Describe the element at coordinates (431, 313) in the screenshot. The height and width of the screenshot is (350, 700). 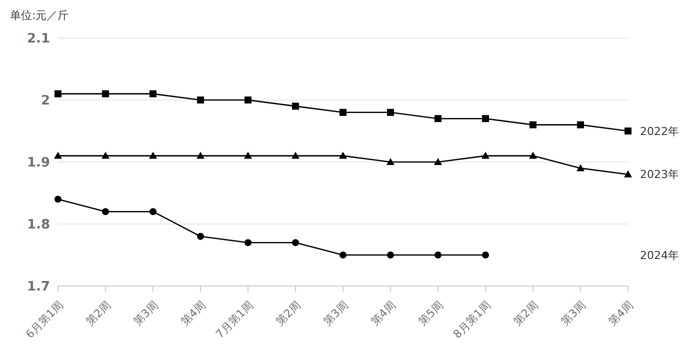
I see `x-tick-label: 第5周` at that location.